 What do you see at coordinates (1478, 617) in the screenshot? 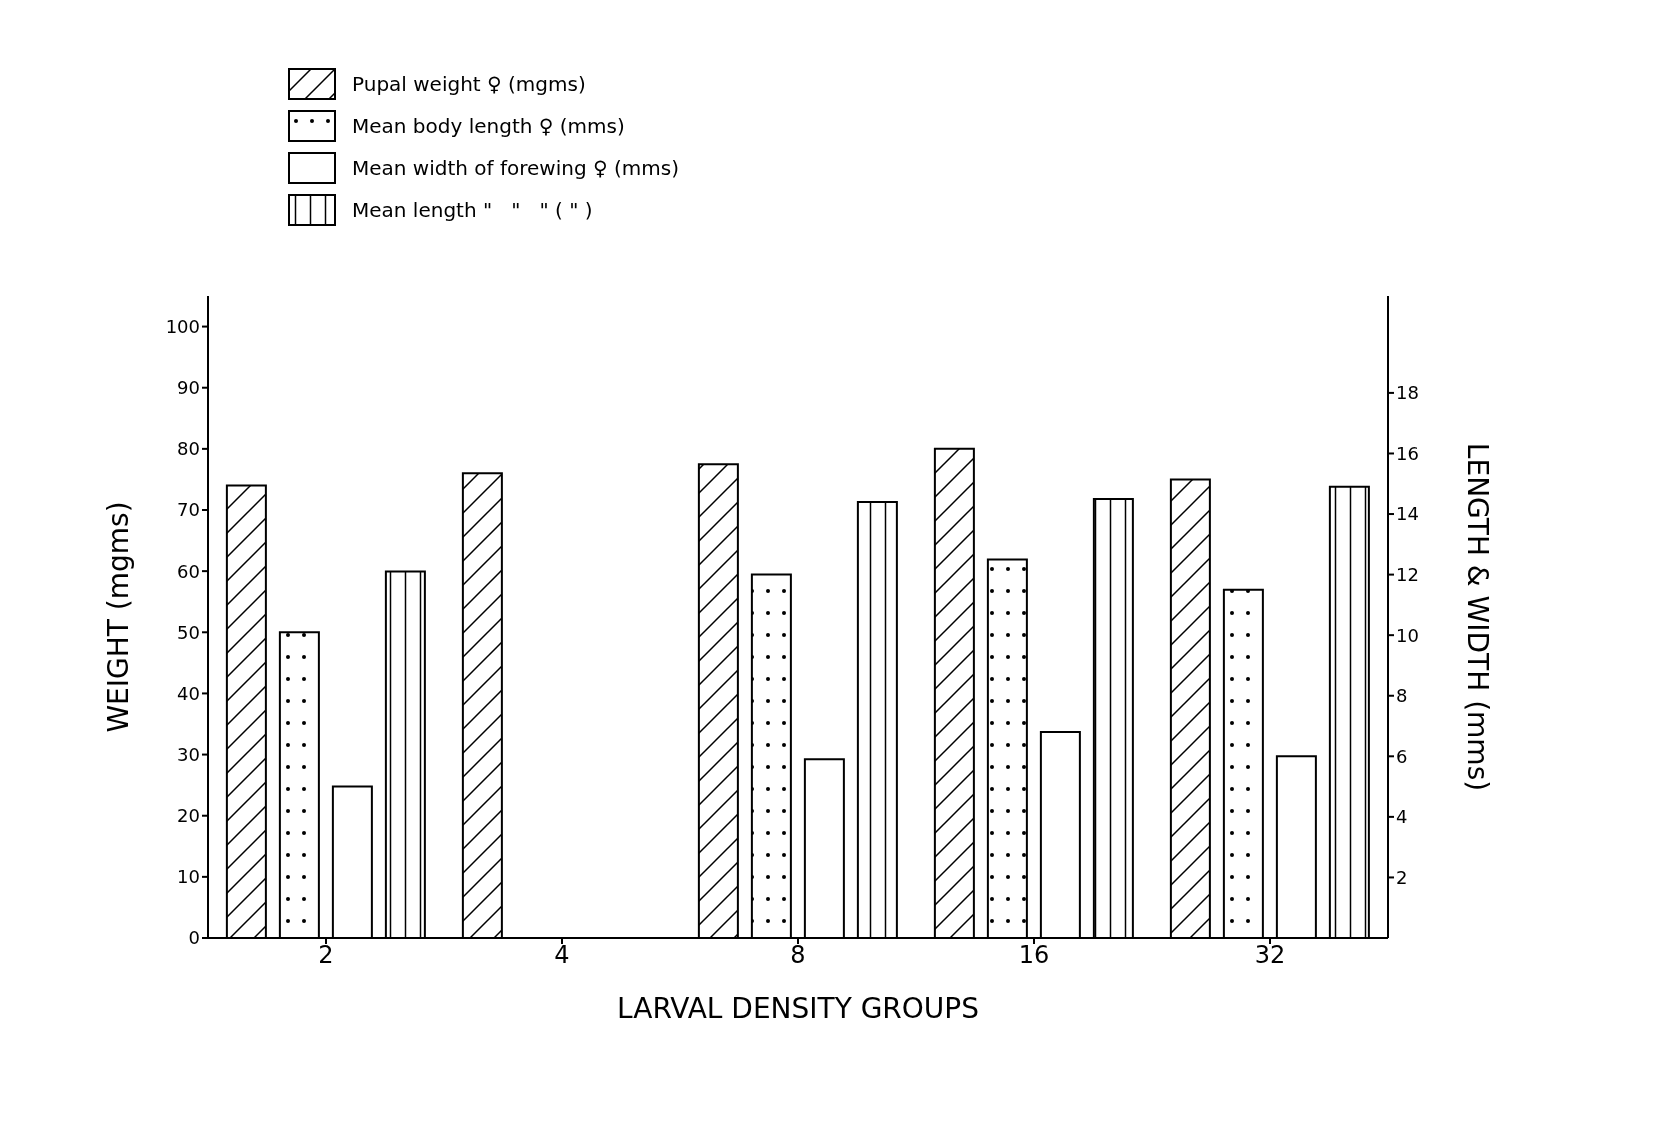
I see `y2-axis-title: LENGTH & WIDTH (mms)` at bounding box center [1478, 617].